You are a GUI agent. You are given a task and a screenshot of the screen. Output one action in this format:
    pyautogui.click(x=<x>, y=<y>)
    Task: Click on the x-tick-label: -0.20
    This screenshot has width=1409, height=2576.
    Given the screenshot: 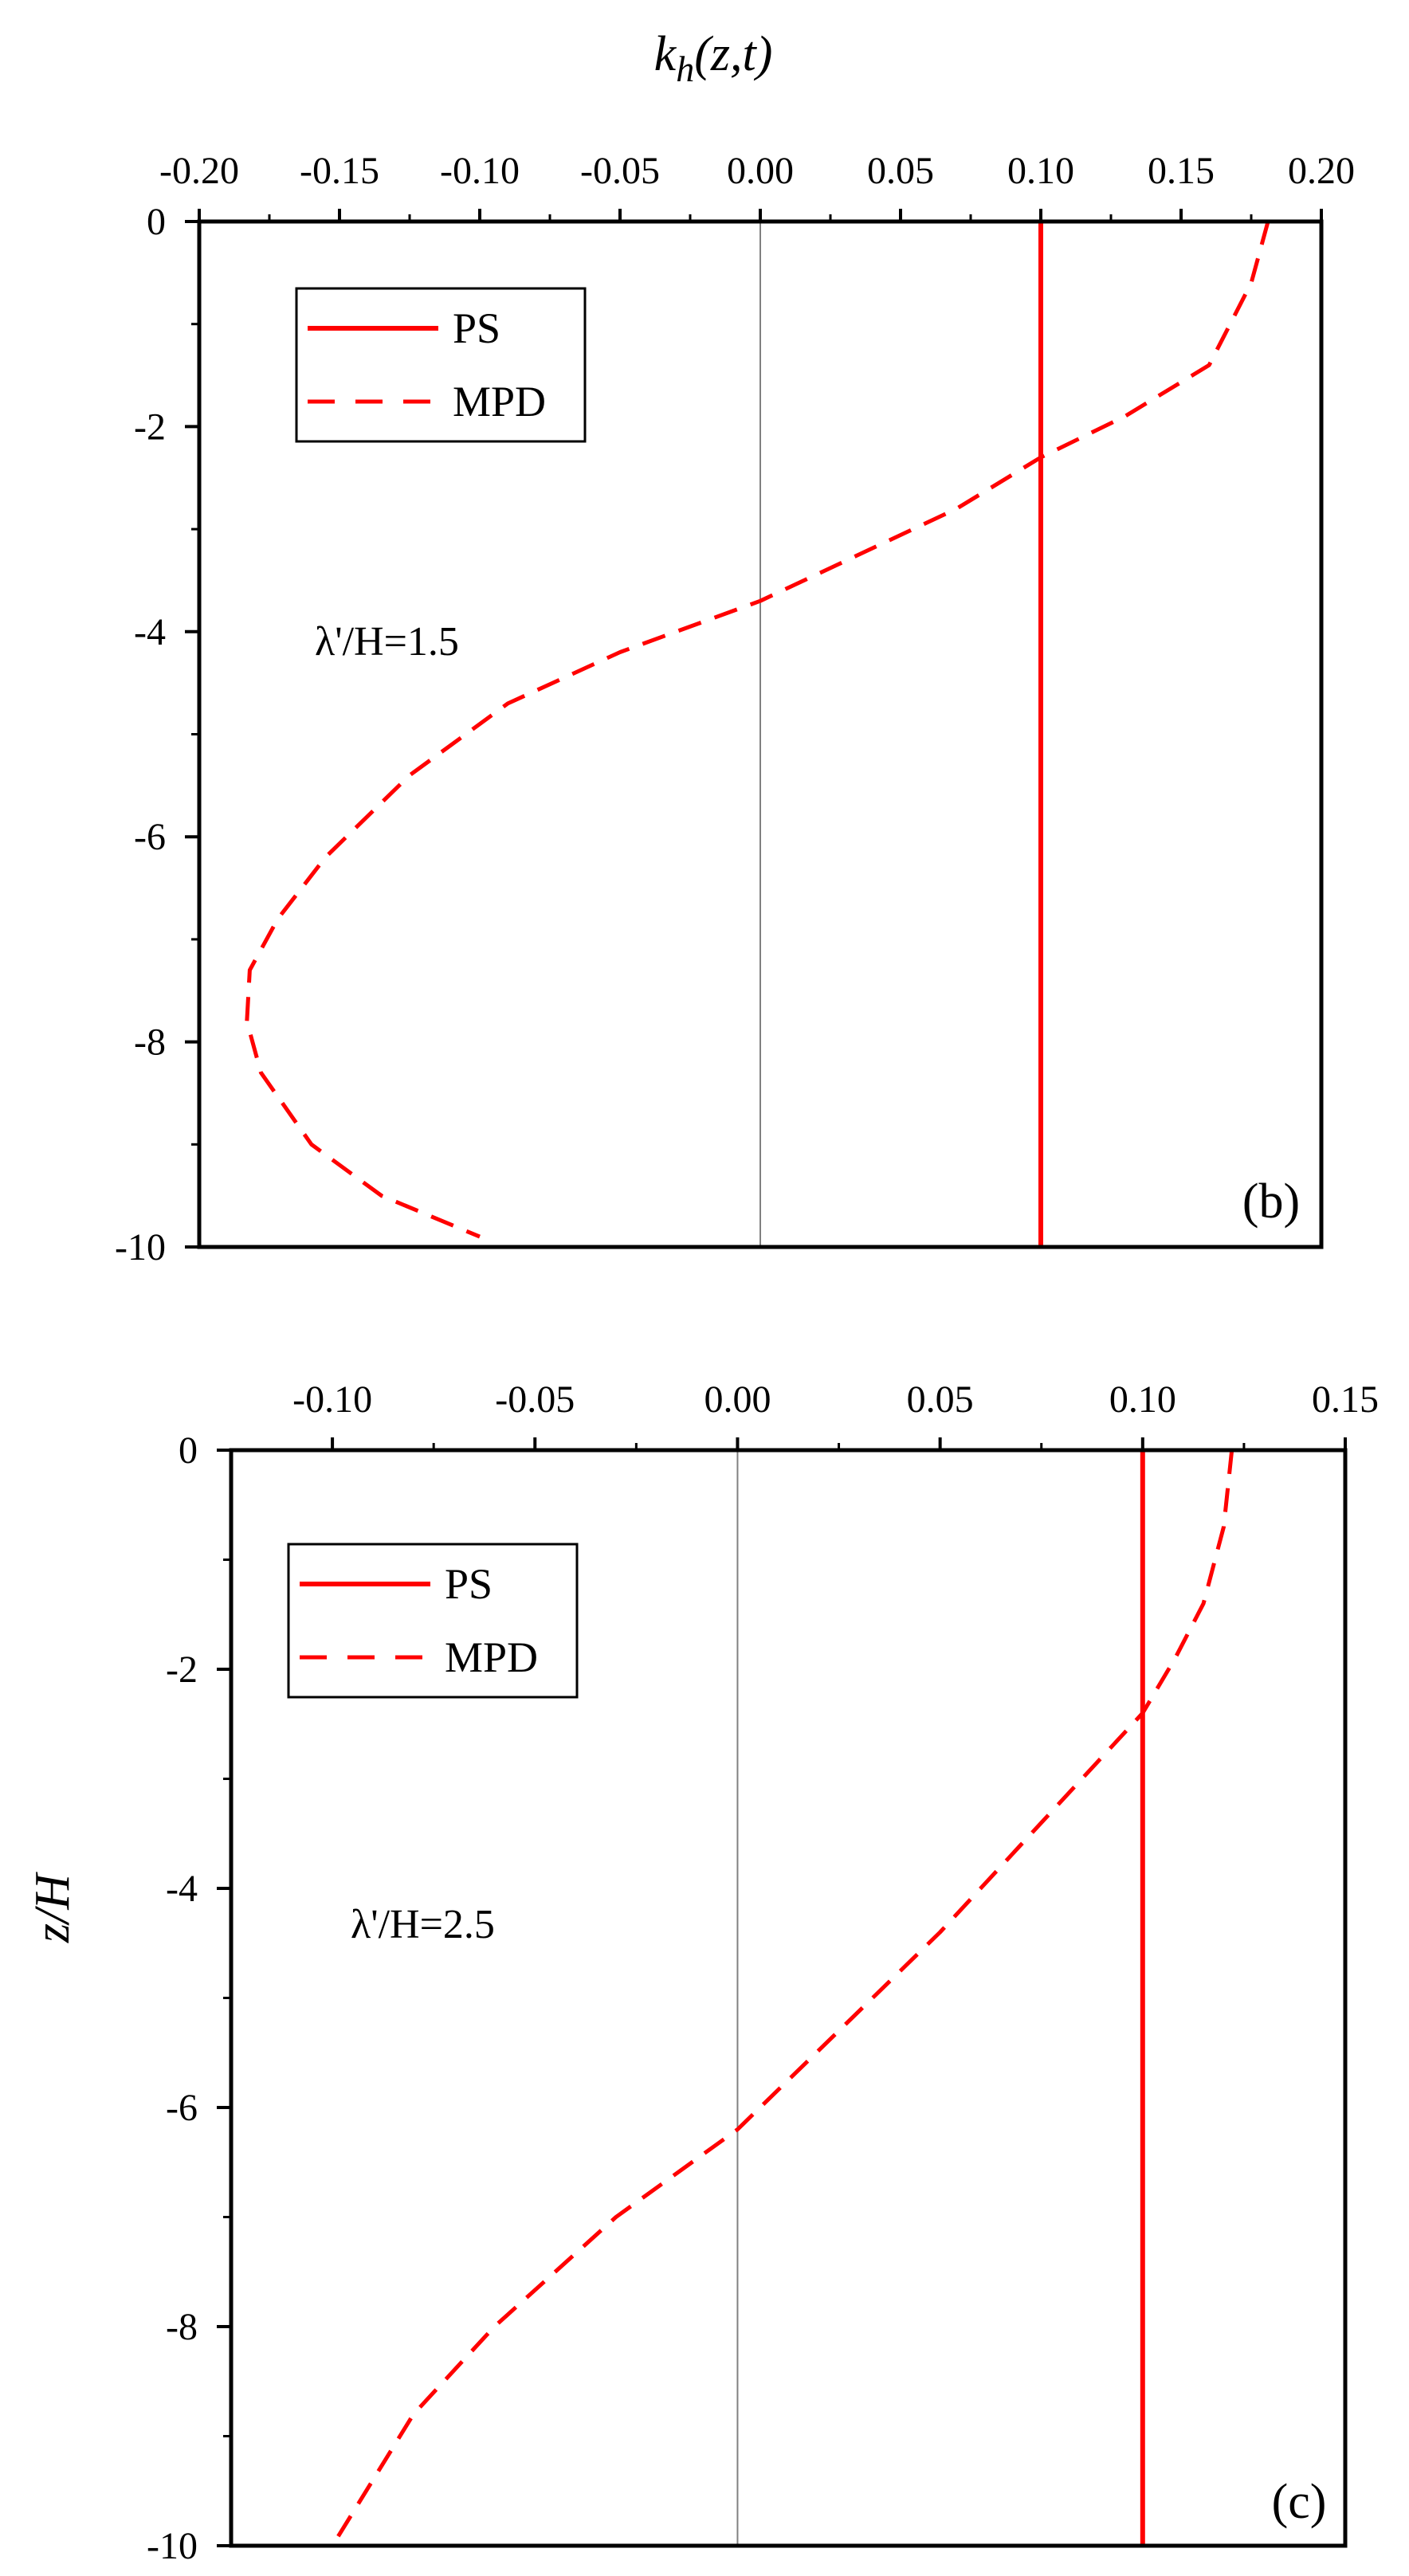 What is the action you would take?
    pyautogui.click(x=199, y=171)
    